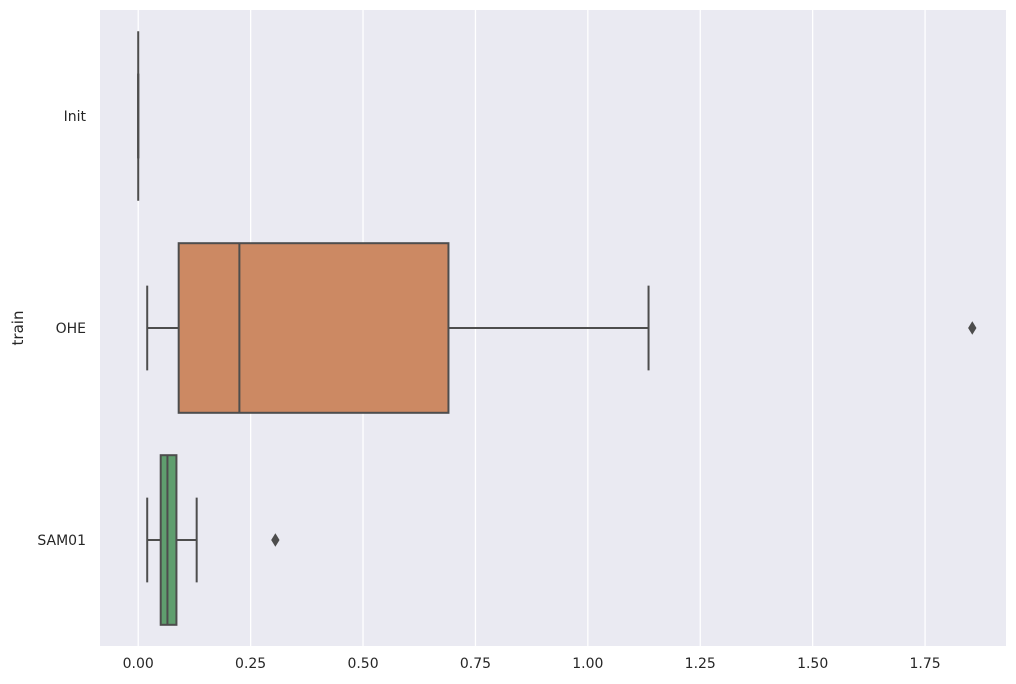 Image resolution: width=1016 pixels, height=684 pixels. I want to click on x-tick-label: 1.00, so click(587, 664).